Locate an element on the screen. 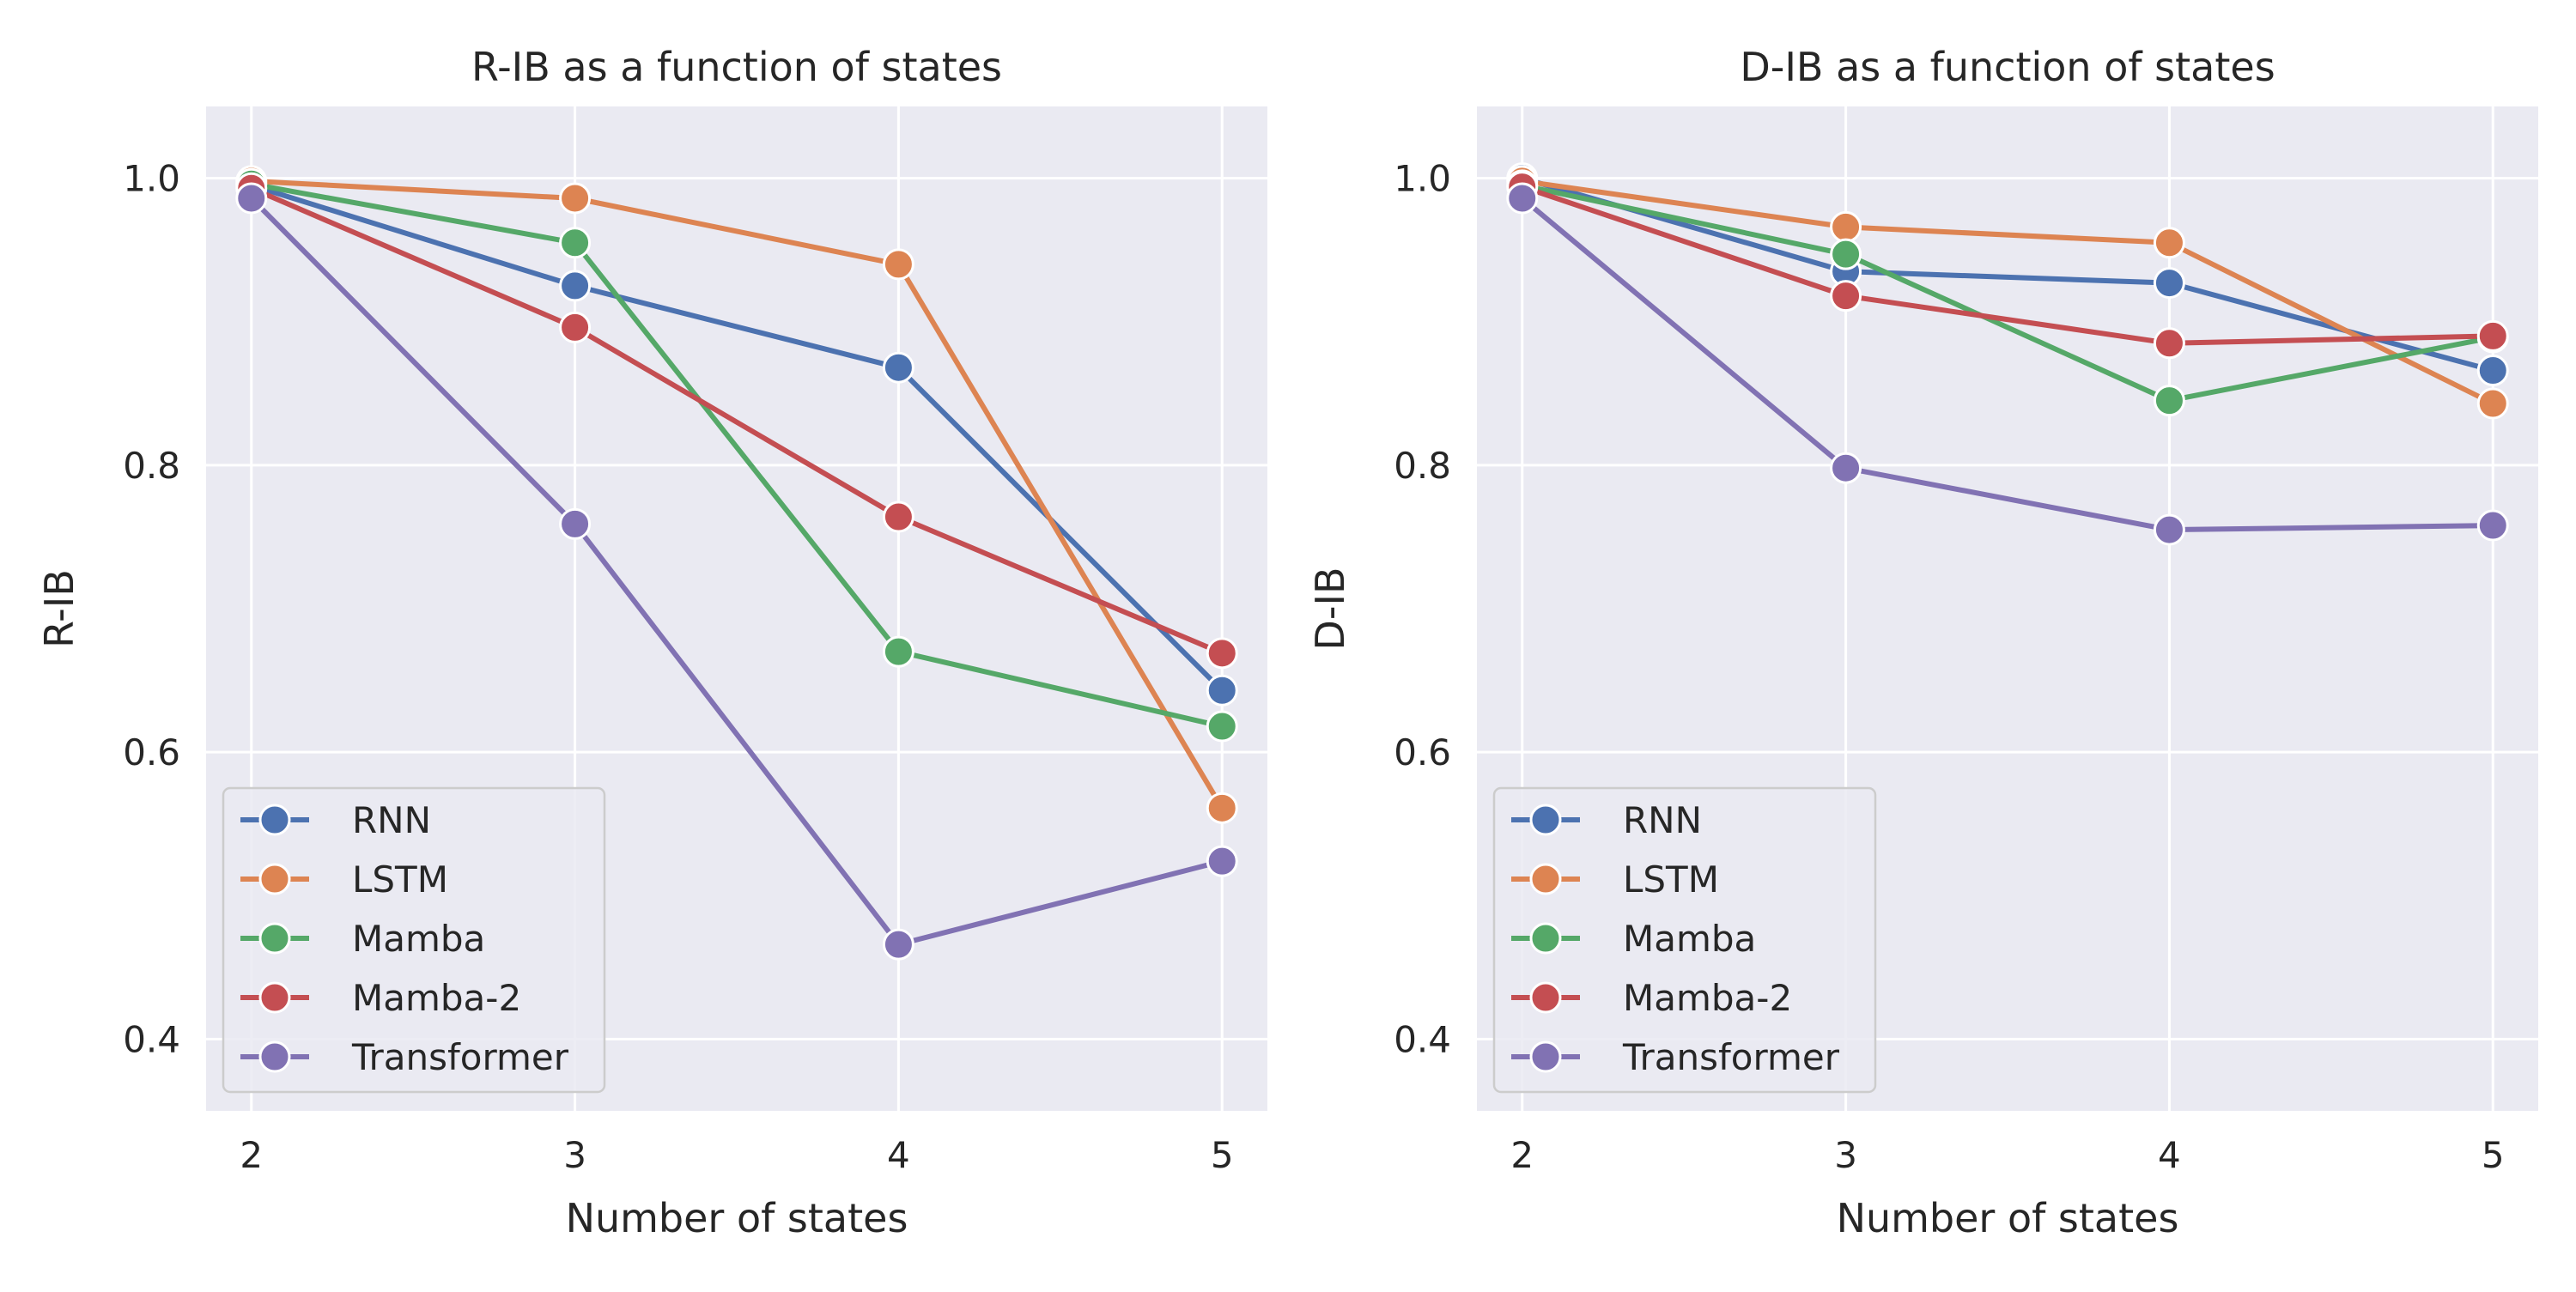  y-axis-label: R-IB is located at coordinates (59, 608).